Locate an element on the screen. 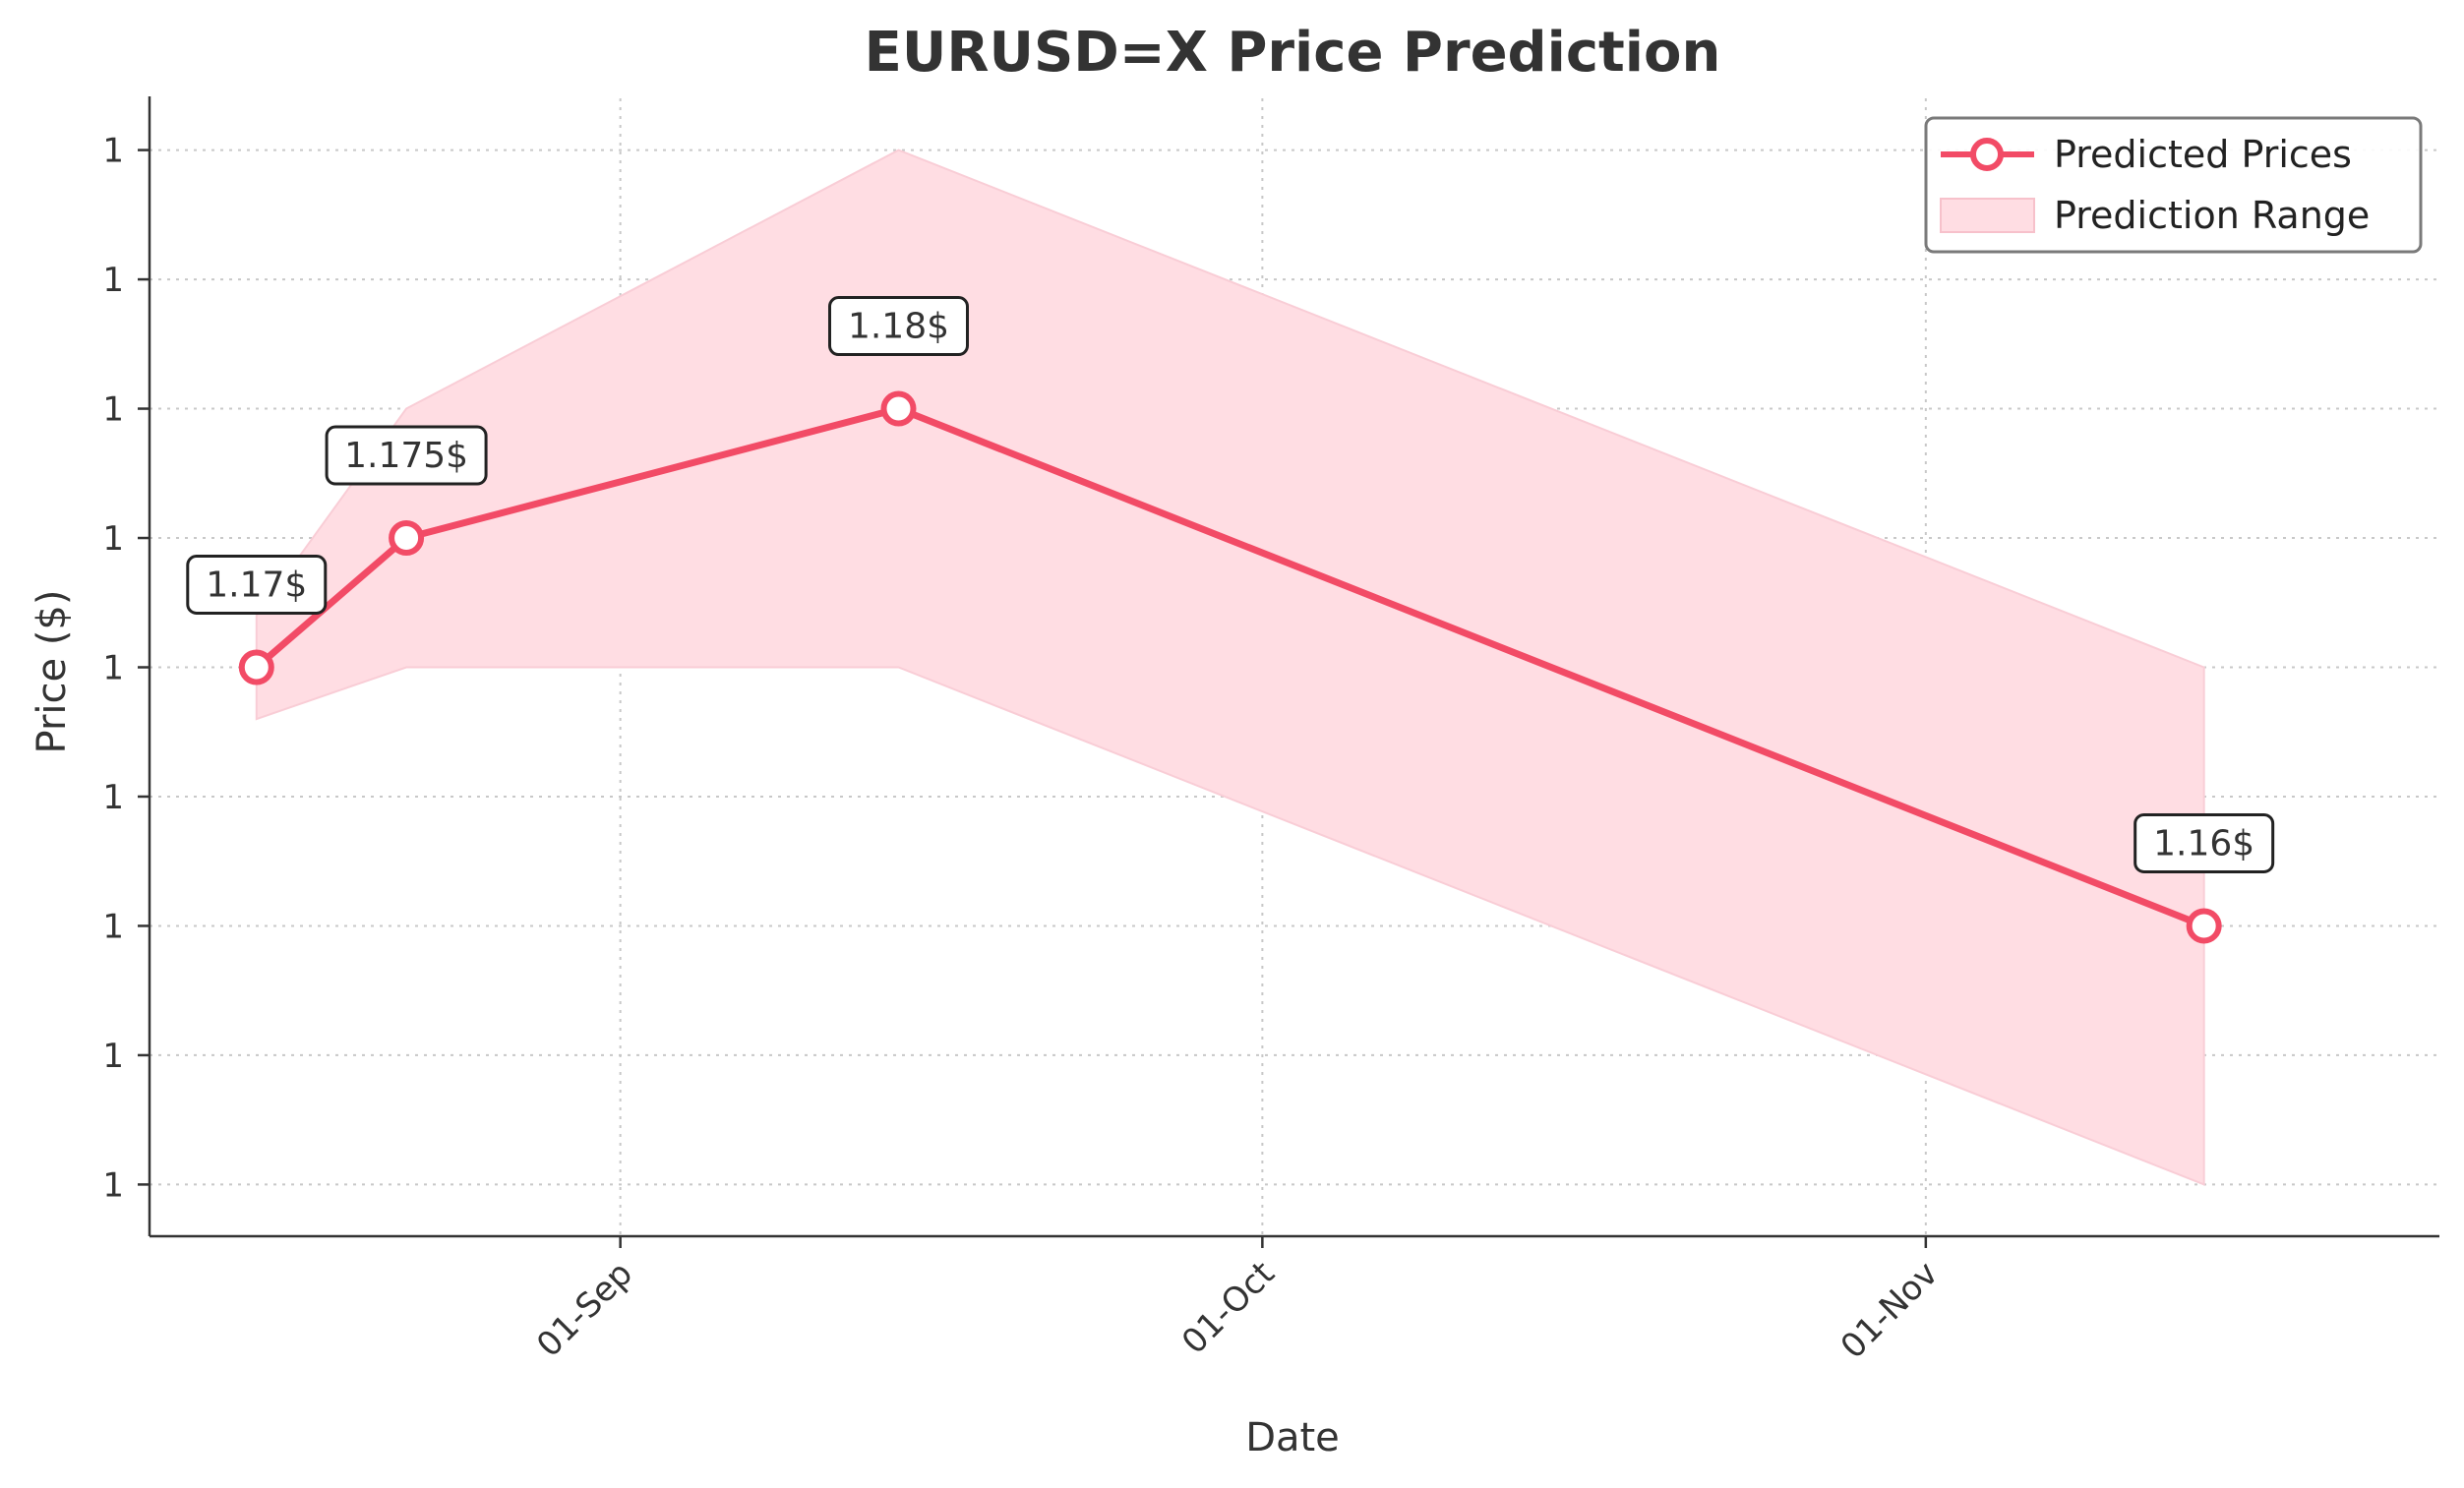 This screenshot has height=1488, width=2464. legend-marker-swatch is located at coordinates (1987, 154).